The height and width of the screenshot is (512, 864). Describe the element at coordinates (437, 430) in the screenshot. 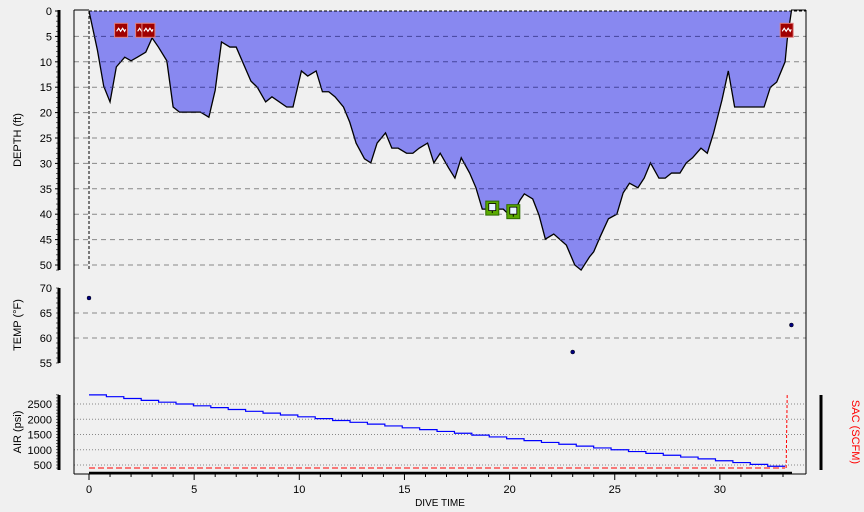

I see `air-pressure-line` at that location.